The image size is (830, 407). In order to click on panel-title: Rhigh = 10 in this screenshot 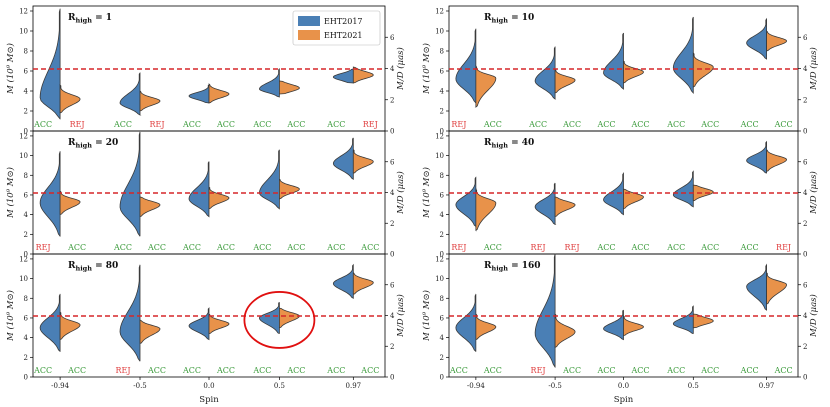, I will do `click(509, 19)`.